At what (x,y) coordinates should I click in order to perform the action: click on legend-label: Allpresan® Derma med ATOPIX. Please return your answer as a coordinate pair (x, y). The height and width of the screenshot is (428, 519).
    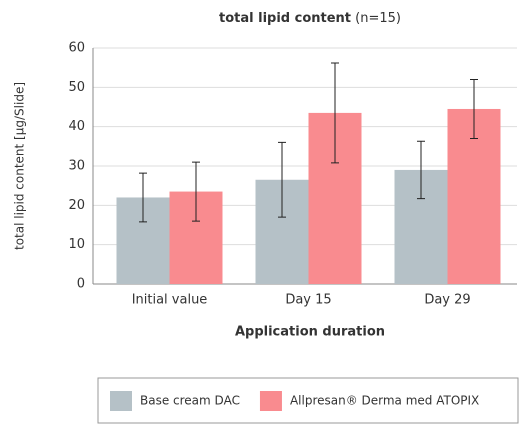
    Looking at the image, I should click on (384, 401).